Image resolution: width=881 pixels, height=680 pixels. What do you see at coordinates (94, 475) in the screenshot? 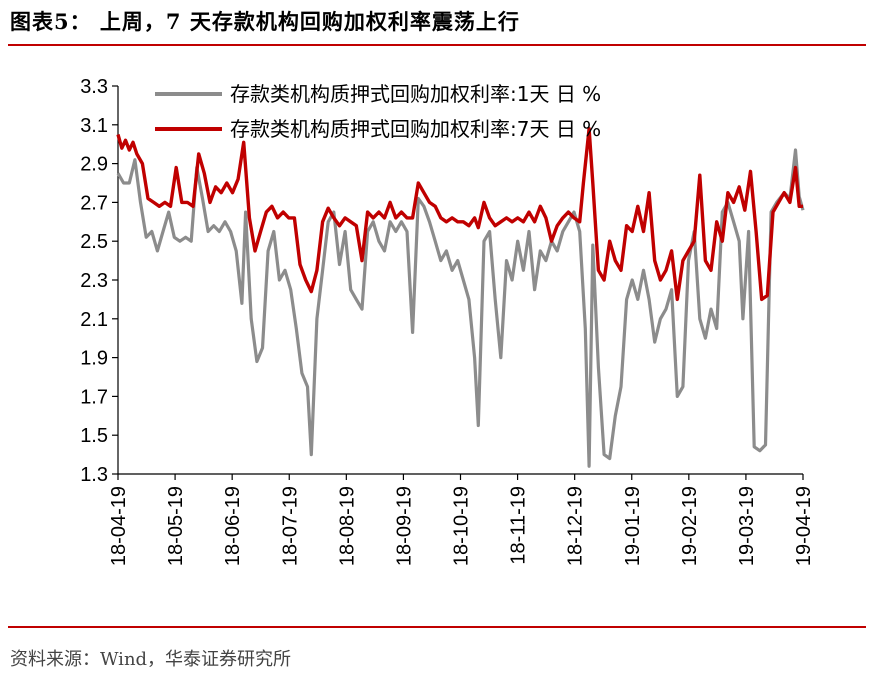
I see `y-tick-label: 1.3` at bounding box center [94, 475].